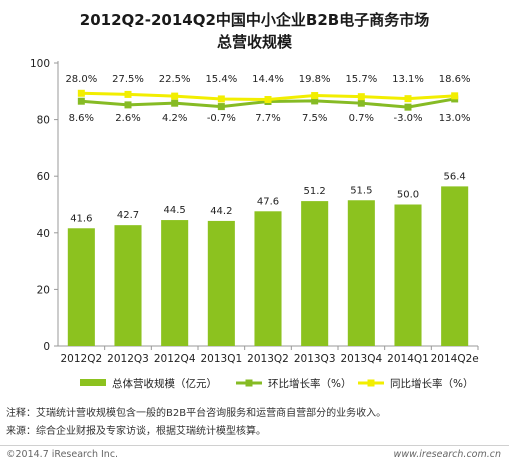 Image resolution: width=509 pixels, height=463 pixels. I want to click on chart-title: 2012Q2-2014Q2中国中小企业B2B电子商务市场, so click(254, 20).